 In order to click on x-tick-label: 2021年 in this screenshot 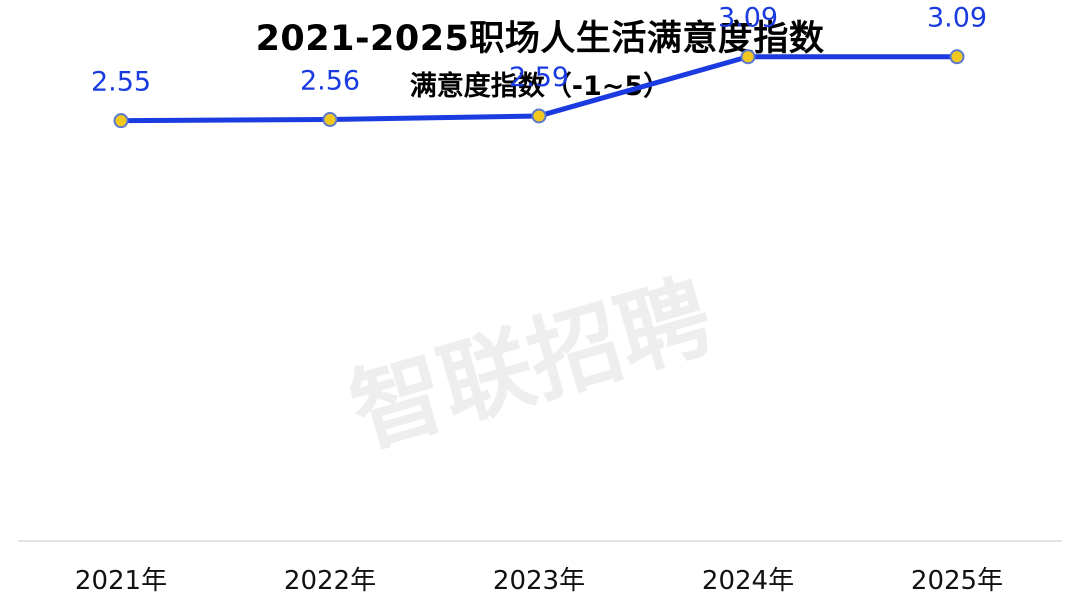, I will do `click(121, 581)`.